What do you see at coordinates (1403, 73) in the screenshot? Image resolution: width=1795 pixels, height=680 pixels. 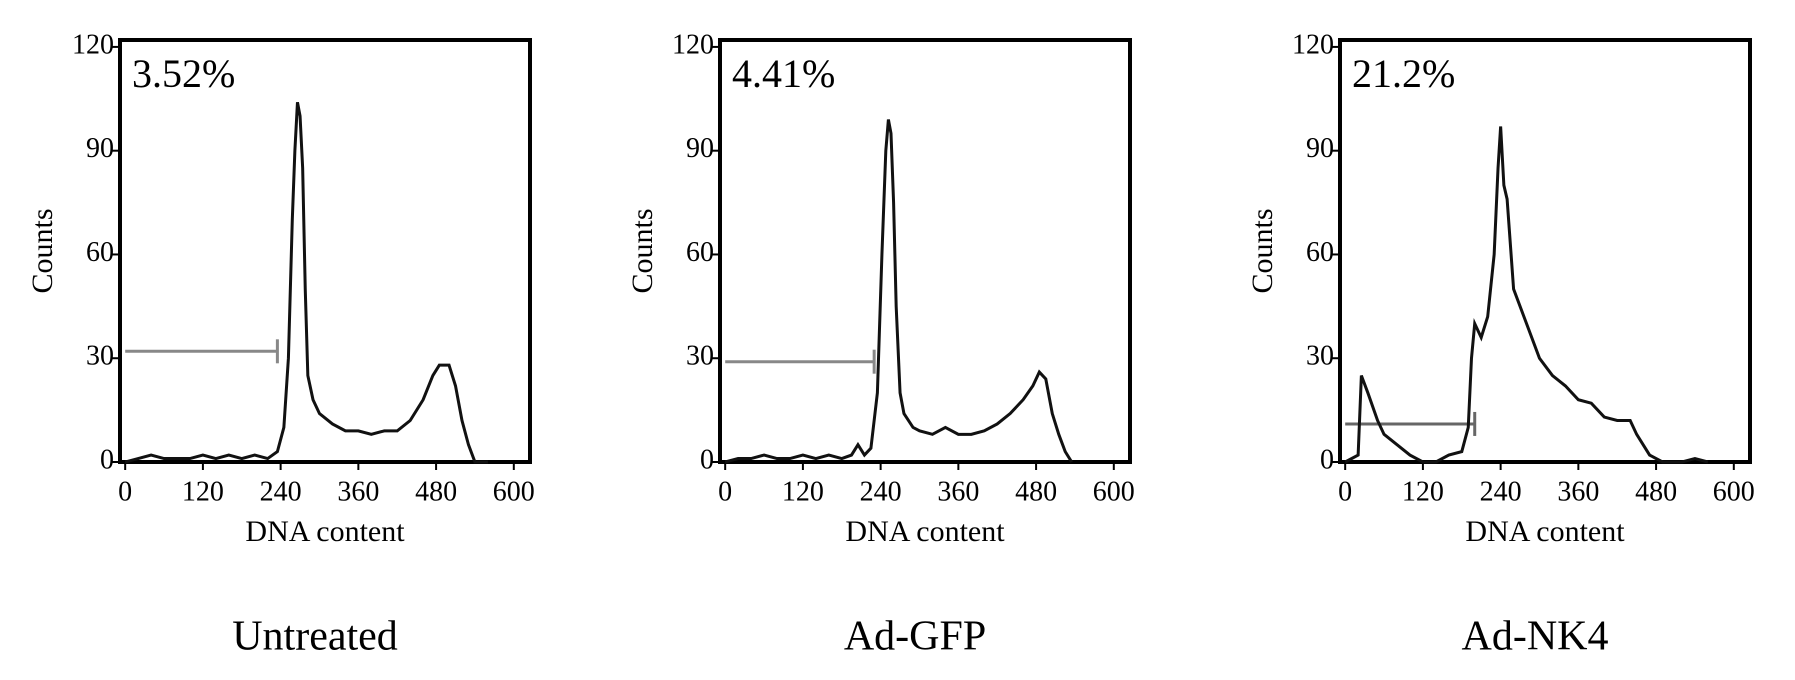 I see `annotation: 21.2%` at bounding box center [1403, 73].